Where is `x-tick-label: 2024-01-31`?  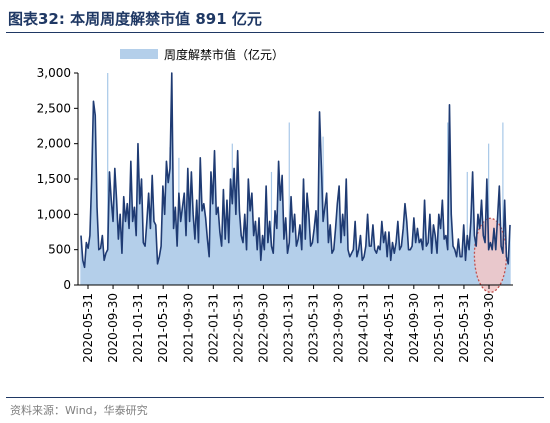 x-tick-label: 2024-01-31 is located at coordinates (364, 328).